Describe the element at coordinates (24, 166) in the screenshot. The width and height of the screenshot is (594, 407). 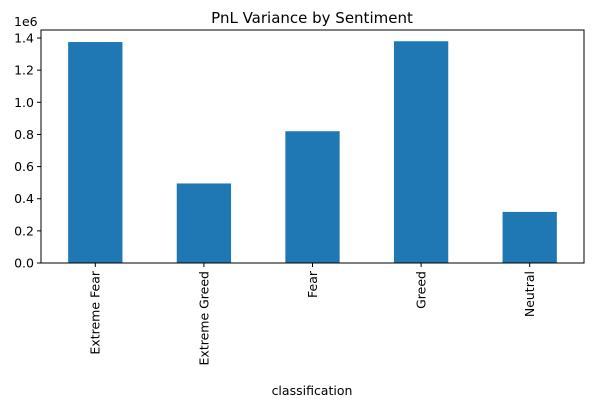
I see `y-tick-label: 0.6` at that location.